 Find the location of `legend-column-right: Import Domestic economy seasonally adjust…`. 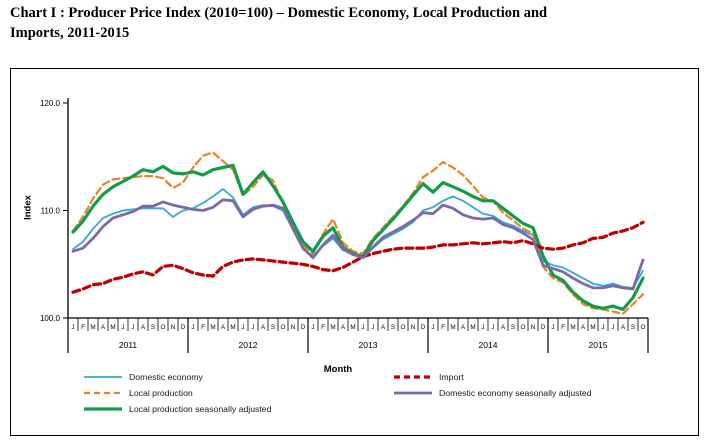

legend-column-right: Import Domestic economy seasonally adjust… is located at coordinates (492, 385).